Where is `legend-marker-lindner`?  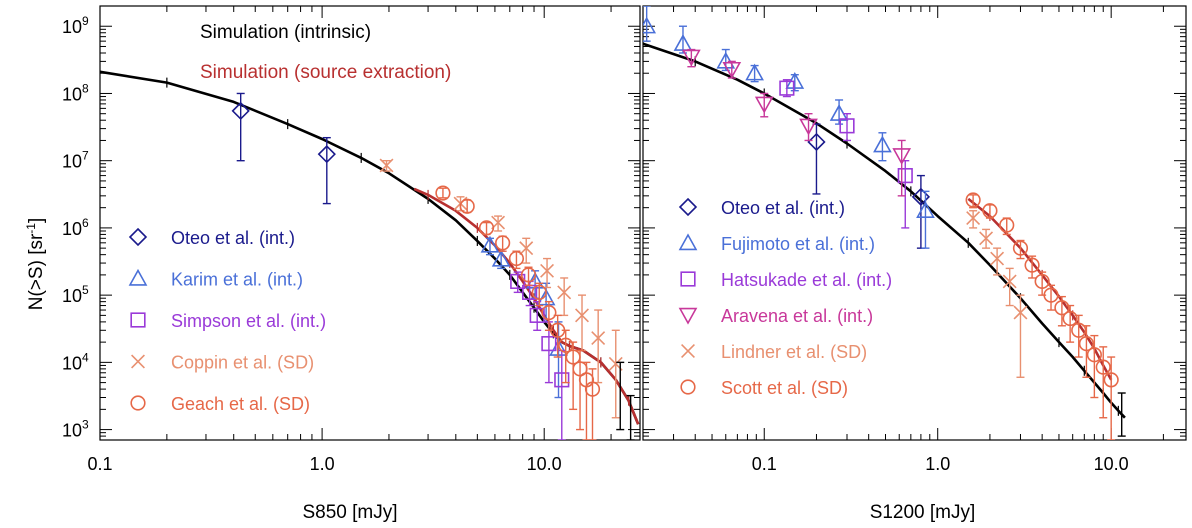
legend-marker-lindner is located at coordinates (688, 351).